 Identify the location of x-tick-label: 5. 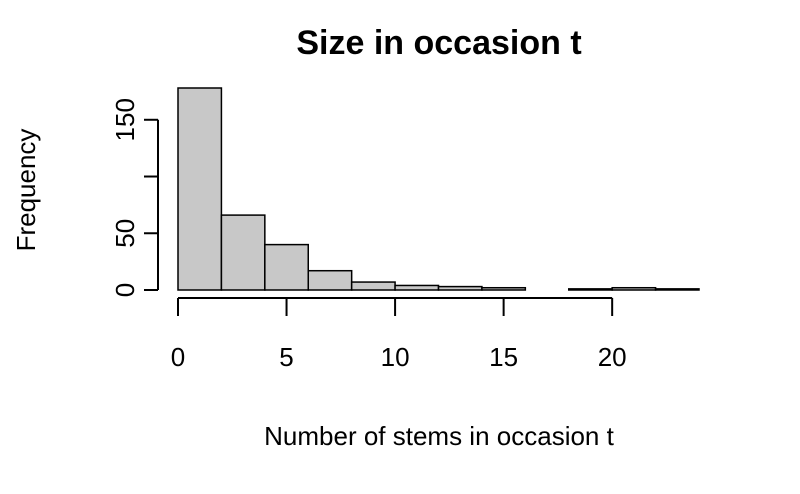
(286, 357).